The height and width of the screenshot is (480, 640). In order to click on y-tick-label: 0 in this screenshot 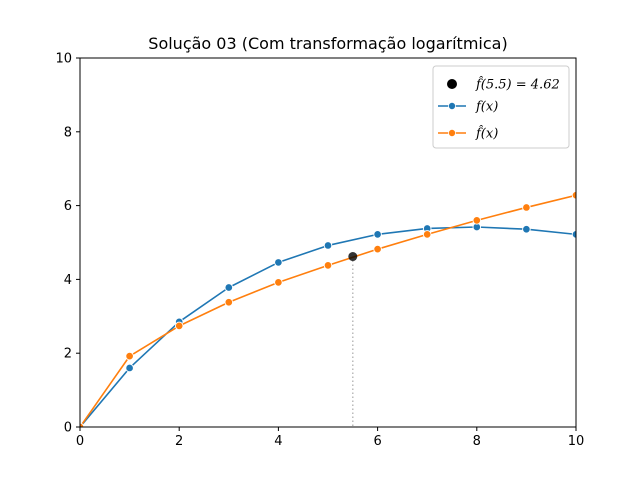, I will do `click(68, 428)`.